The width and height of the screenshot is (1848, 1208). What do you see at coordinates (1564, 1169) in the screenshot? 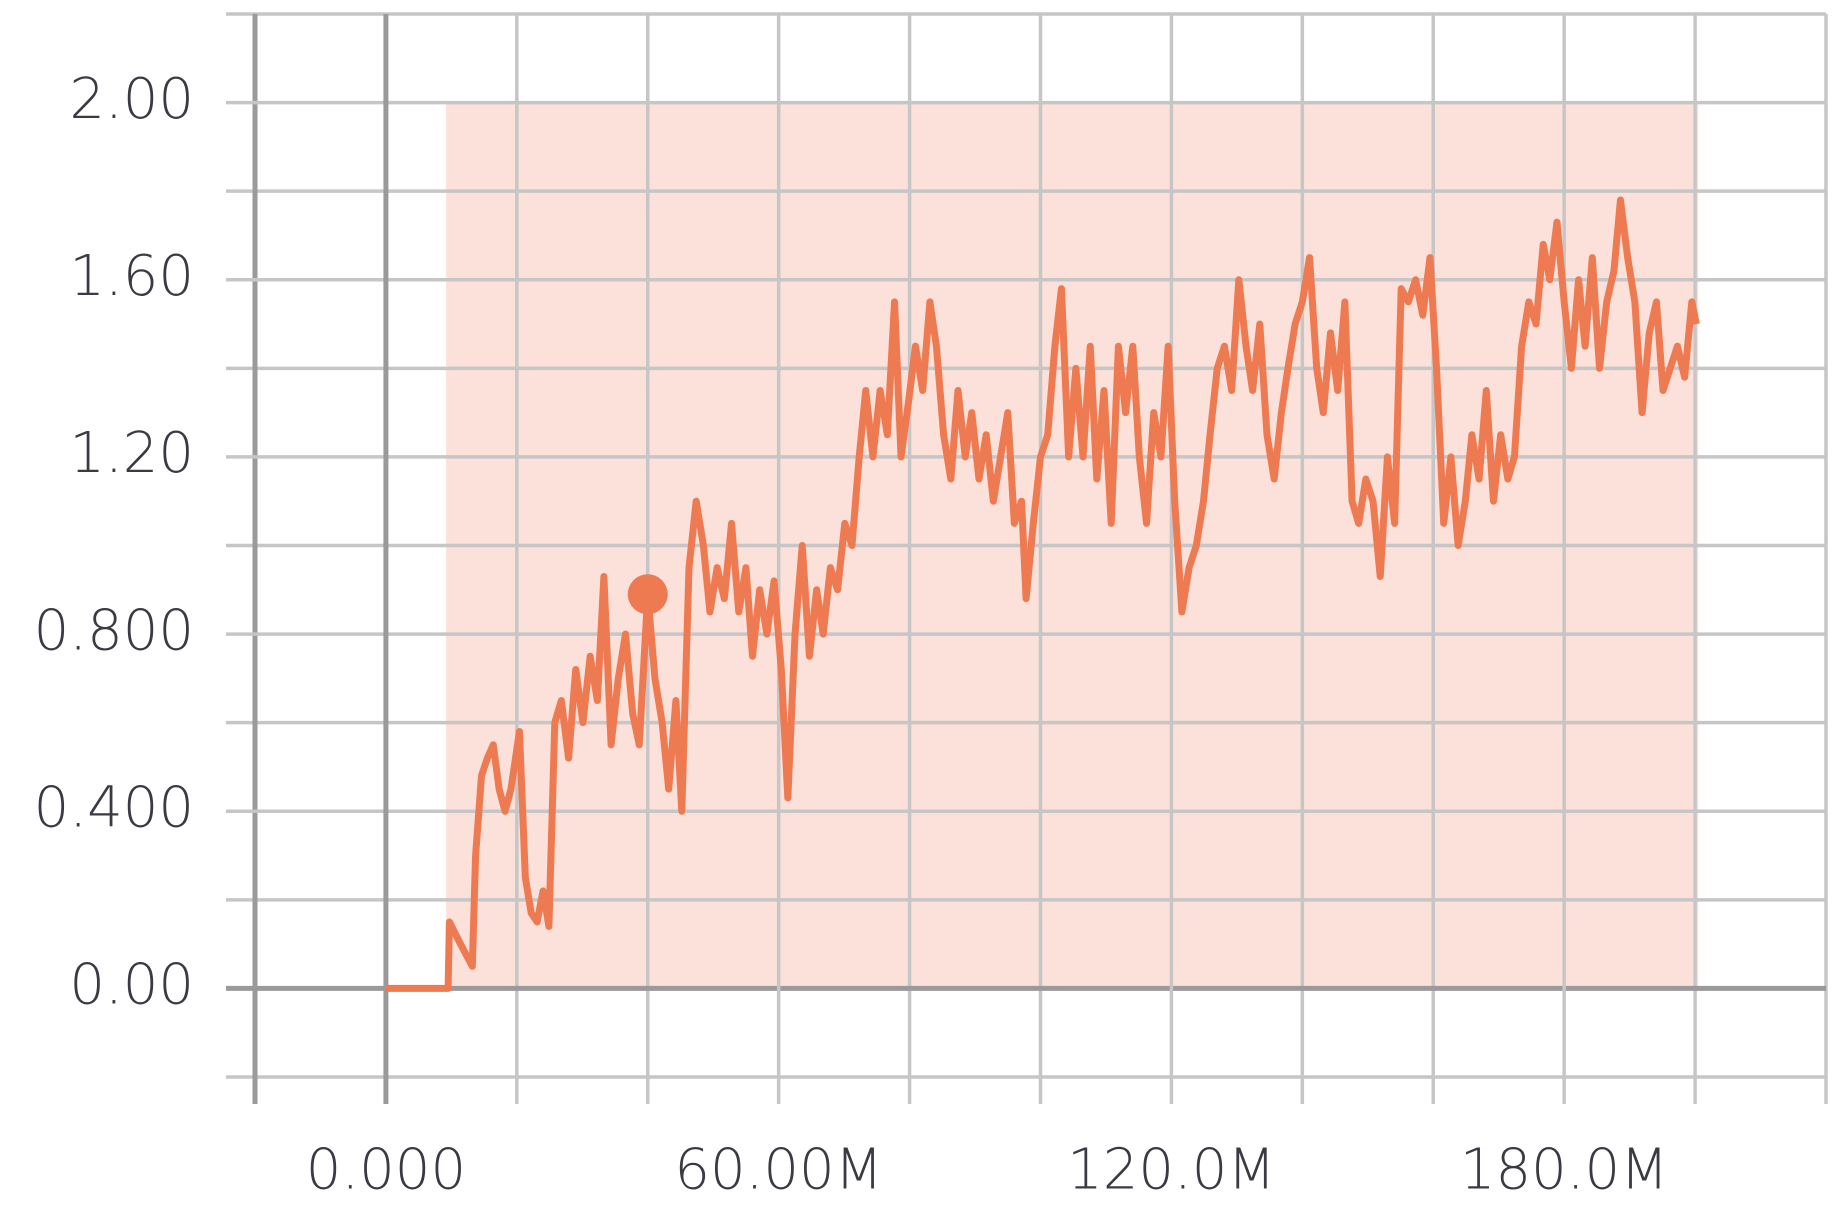
I see `x-tick-label: 180.0M` at bounding box center [1564, 1169].